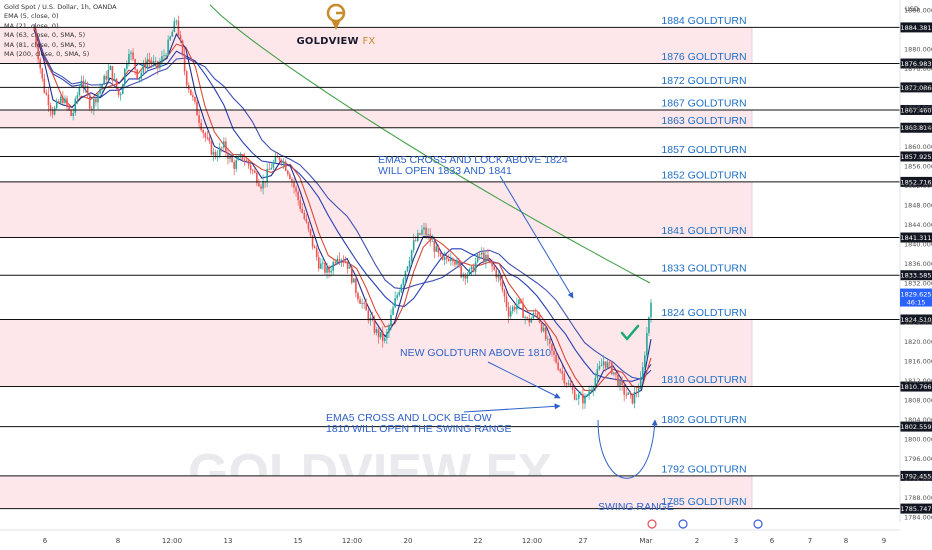 The width and height of the screenshot is (932, 550). I want to click on y-tick-label-24: 1788.000, so click(918, 498).